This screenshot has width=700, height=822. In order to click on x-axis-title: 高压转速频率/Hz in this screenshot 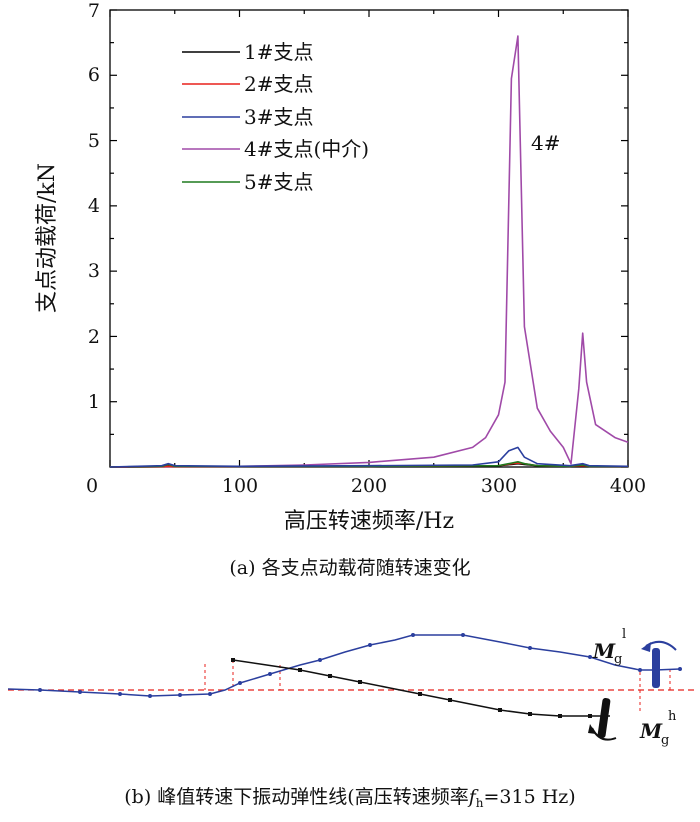, I will do `click(369, 521)`.